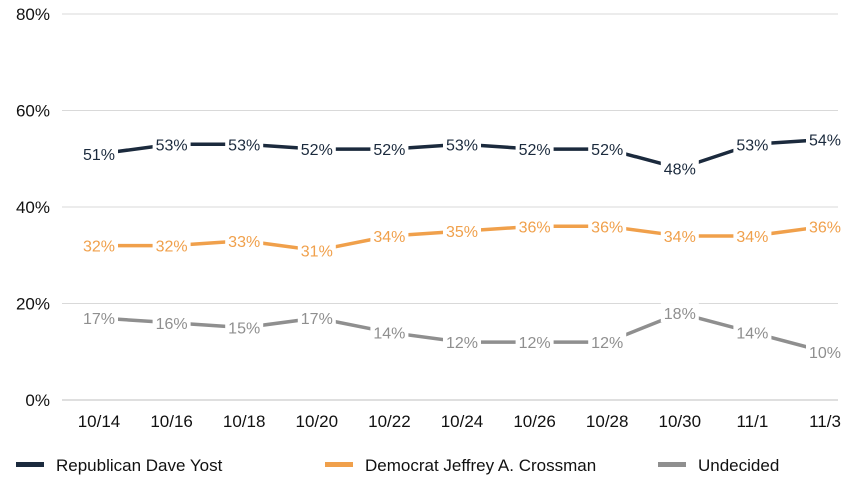 The image size is (854, 481). Describe the element at coordinates (389, 421) in the screenshot. I see `x-tick-label: 10/22` at that location.